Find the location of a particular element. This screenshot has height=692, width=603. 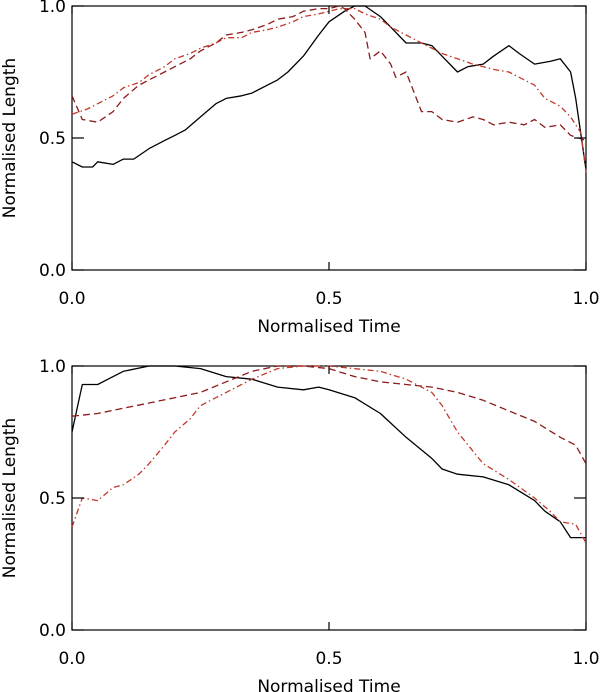

bottom-panel-x-tick-label: 0.0 is located at coordinates (71, 659).